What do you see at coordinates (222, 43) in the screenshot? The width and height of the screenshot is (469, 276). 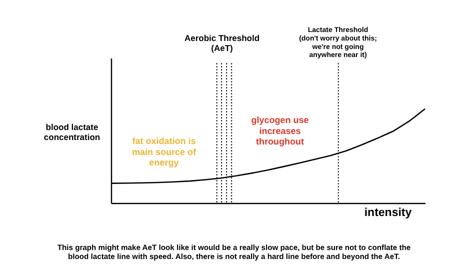 I see `text: Aerobic Threshold (AeT)` at bounding box center [222, 43].